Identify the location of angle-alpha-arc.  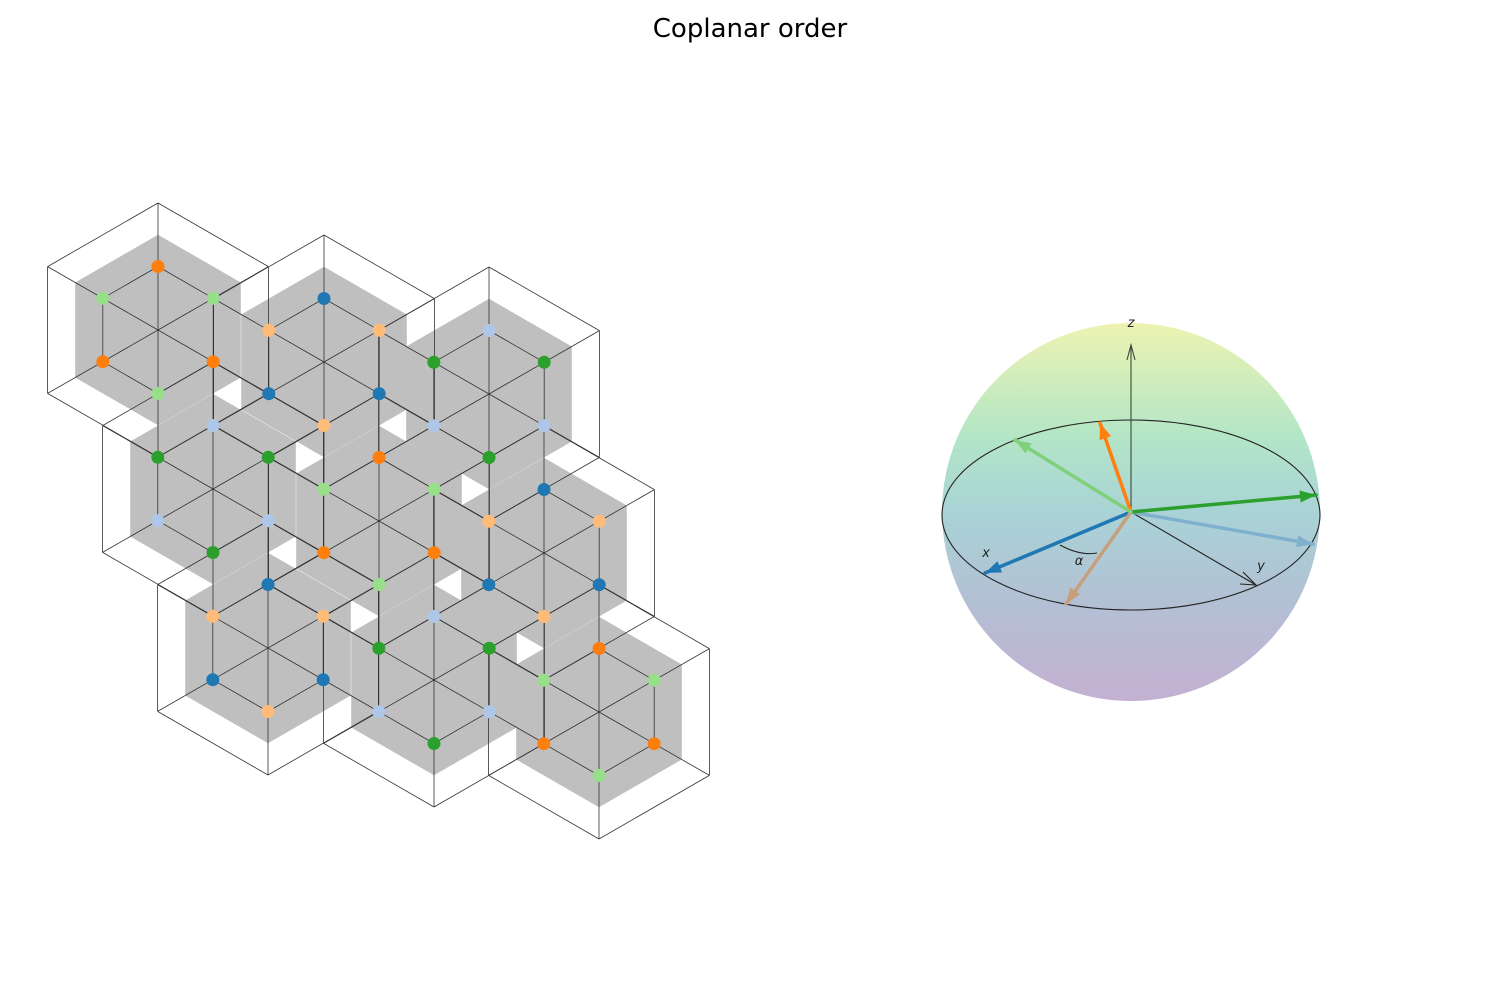
(1078, 549).